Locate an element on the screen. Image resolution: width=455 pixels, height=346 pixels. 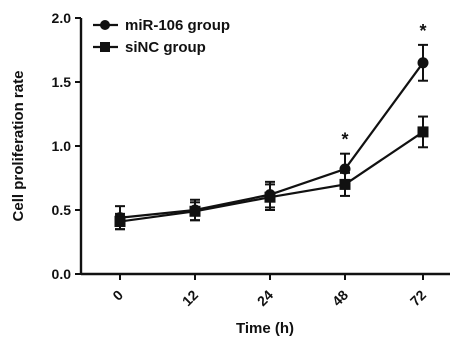
annotation-layer: ** is located at coordinates (383, 85).